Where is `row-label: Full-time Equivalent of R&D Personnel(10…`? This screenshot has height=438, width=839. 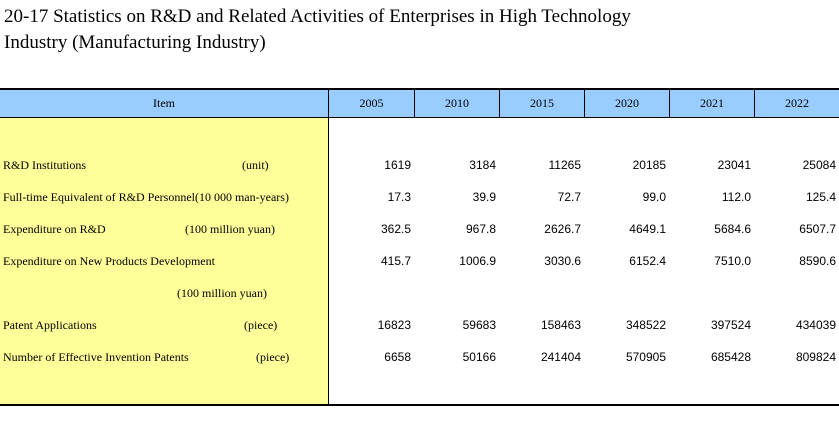 row-label: Full-time Equivalent of R&D Personnel(10… is located at coordinates (146, 197).